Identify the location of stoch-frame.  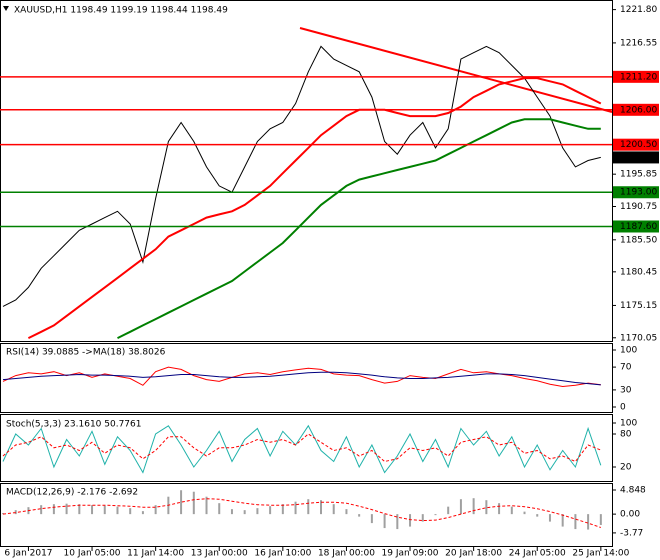
(306, 448).